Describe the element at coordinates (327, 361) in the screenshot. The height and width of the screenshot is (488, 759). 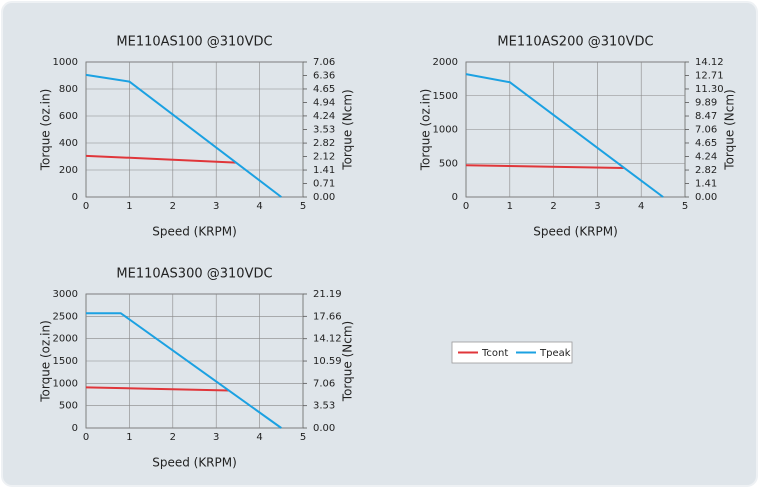
I see `y2-tick-label: 10.59` at that location.